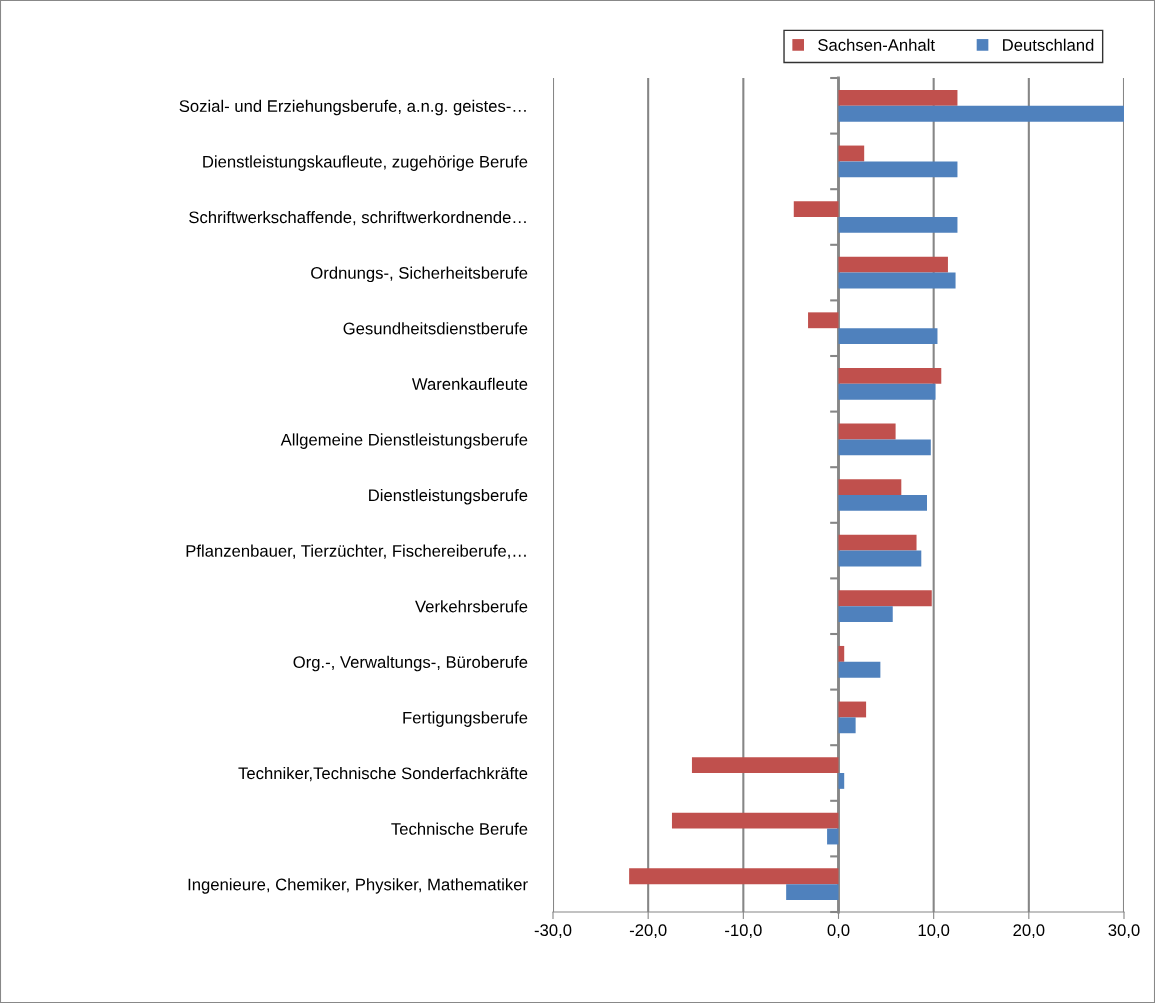  What do you see at coordinates (435, 328) in the screenshot?
I see `y-tick-label: Gesundheitsdienstberufe` at bounding box center [435, 328].